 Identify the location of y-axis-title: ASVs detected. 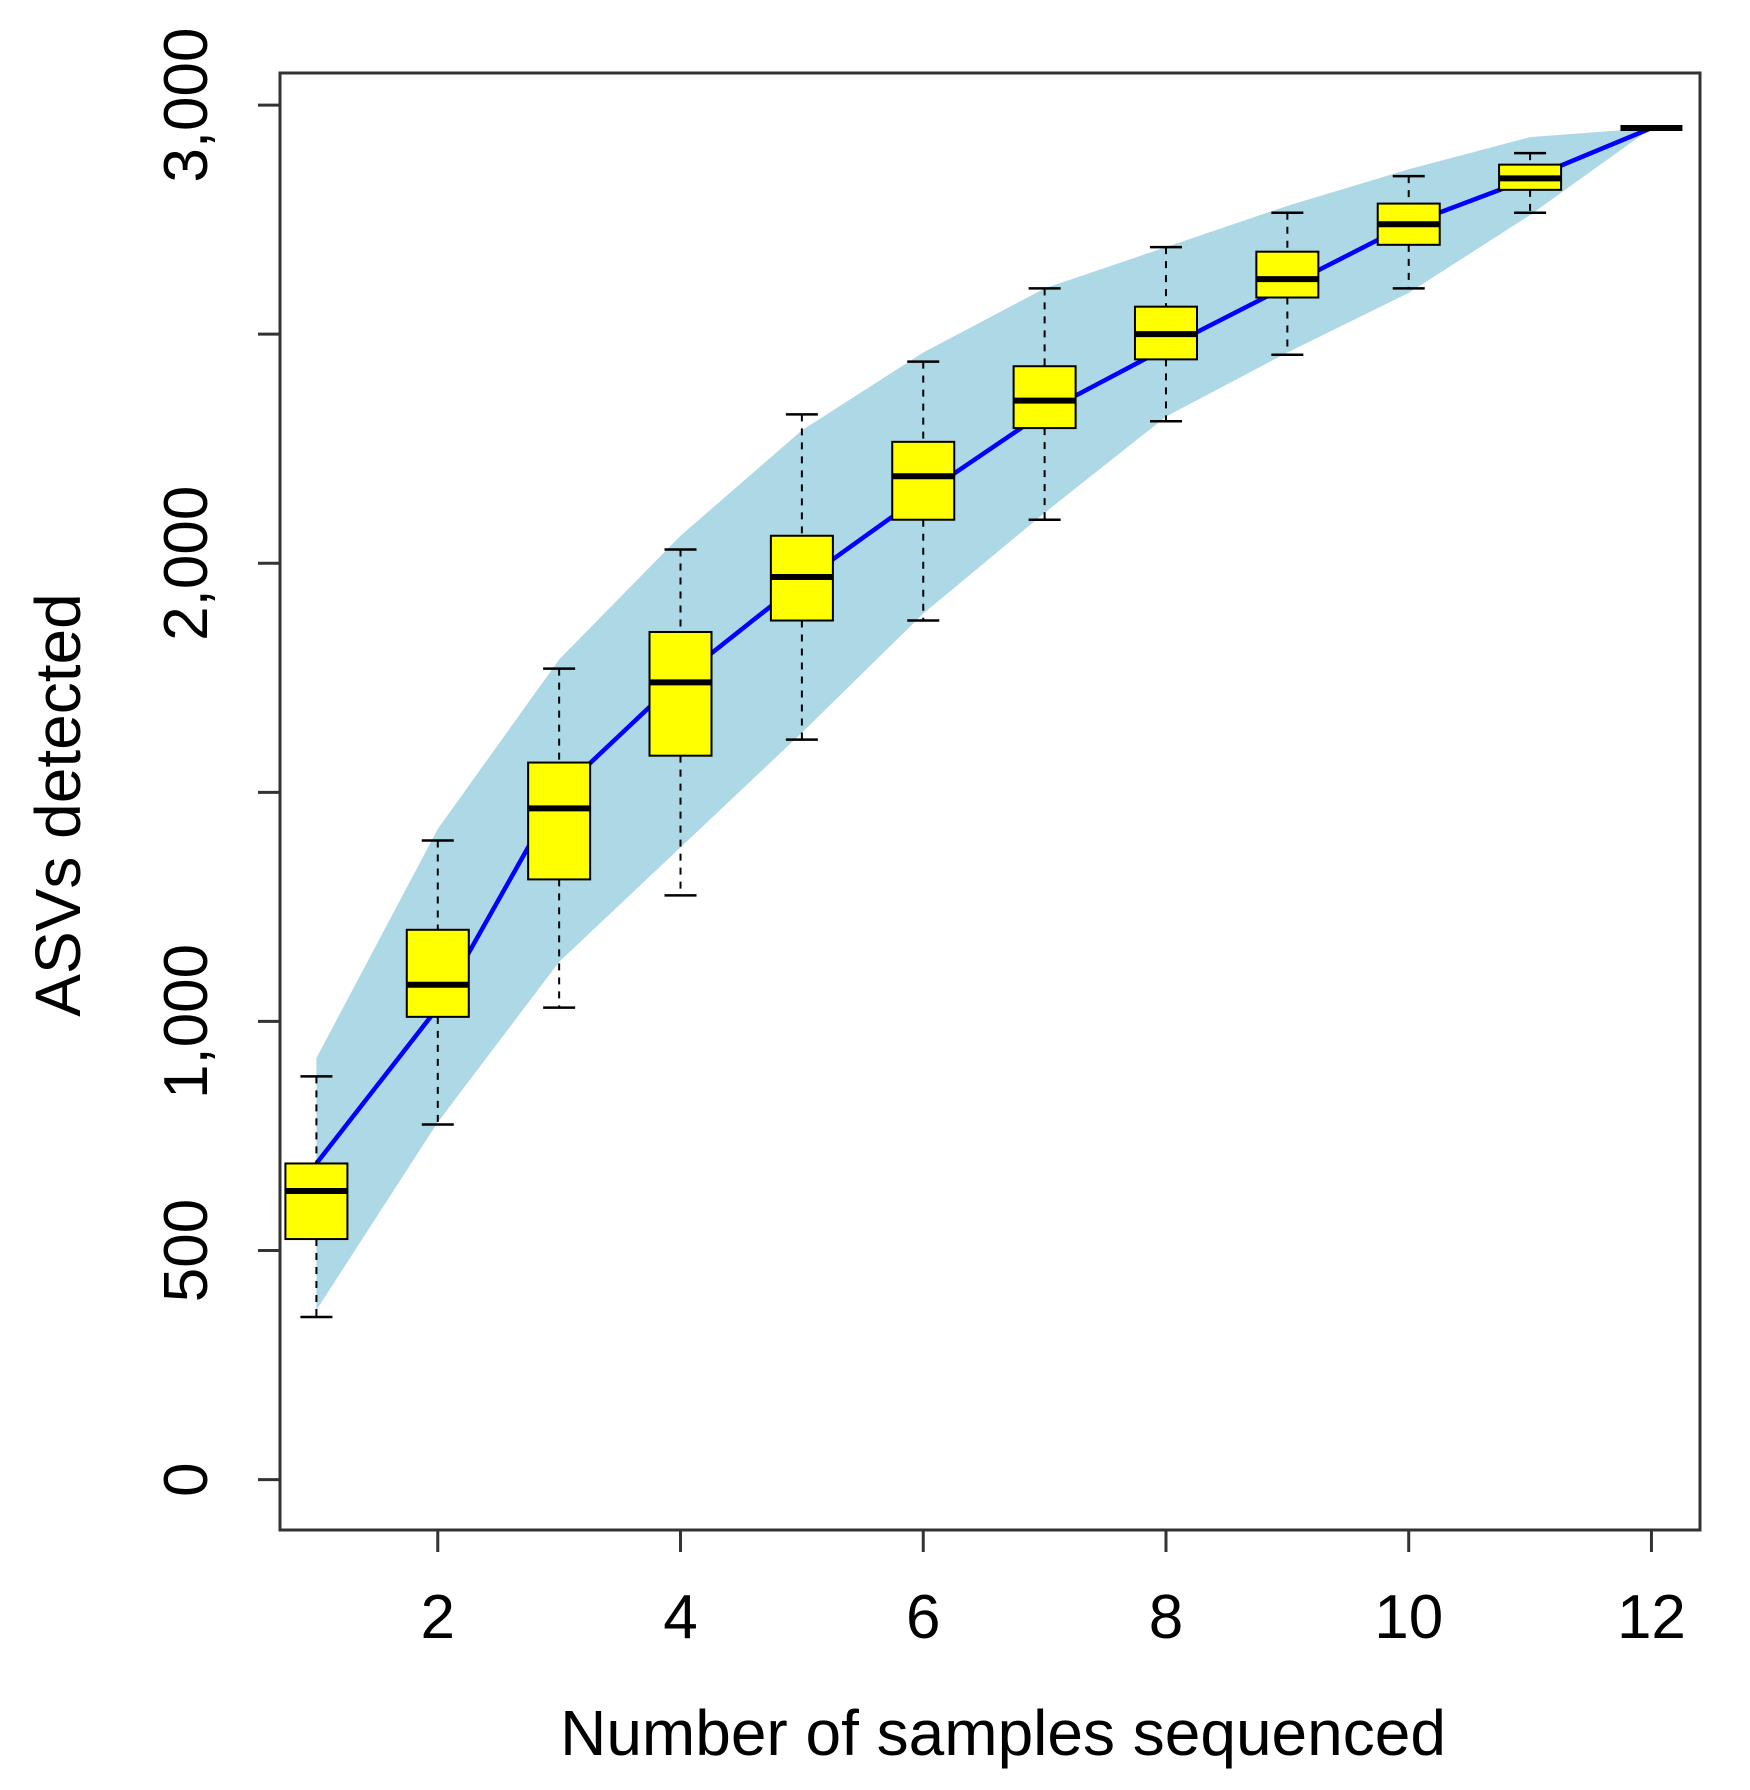
(58, 804).